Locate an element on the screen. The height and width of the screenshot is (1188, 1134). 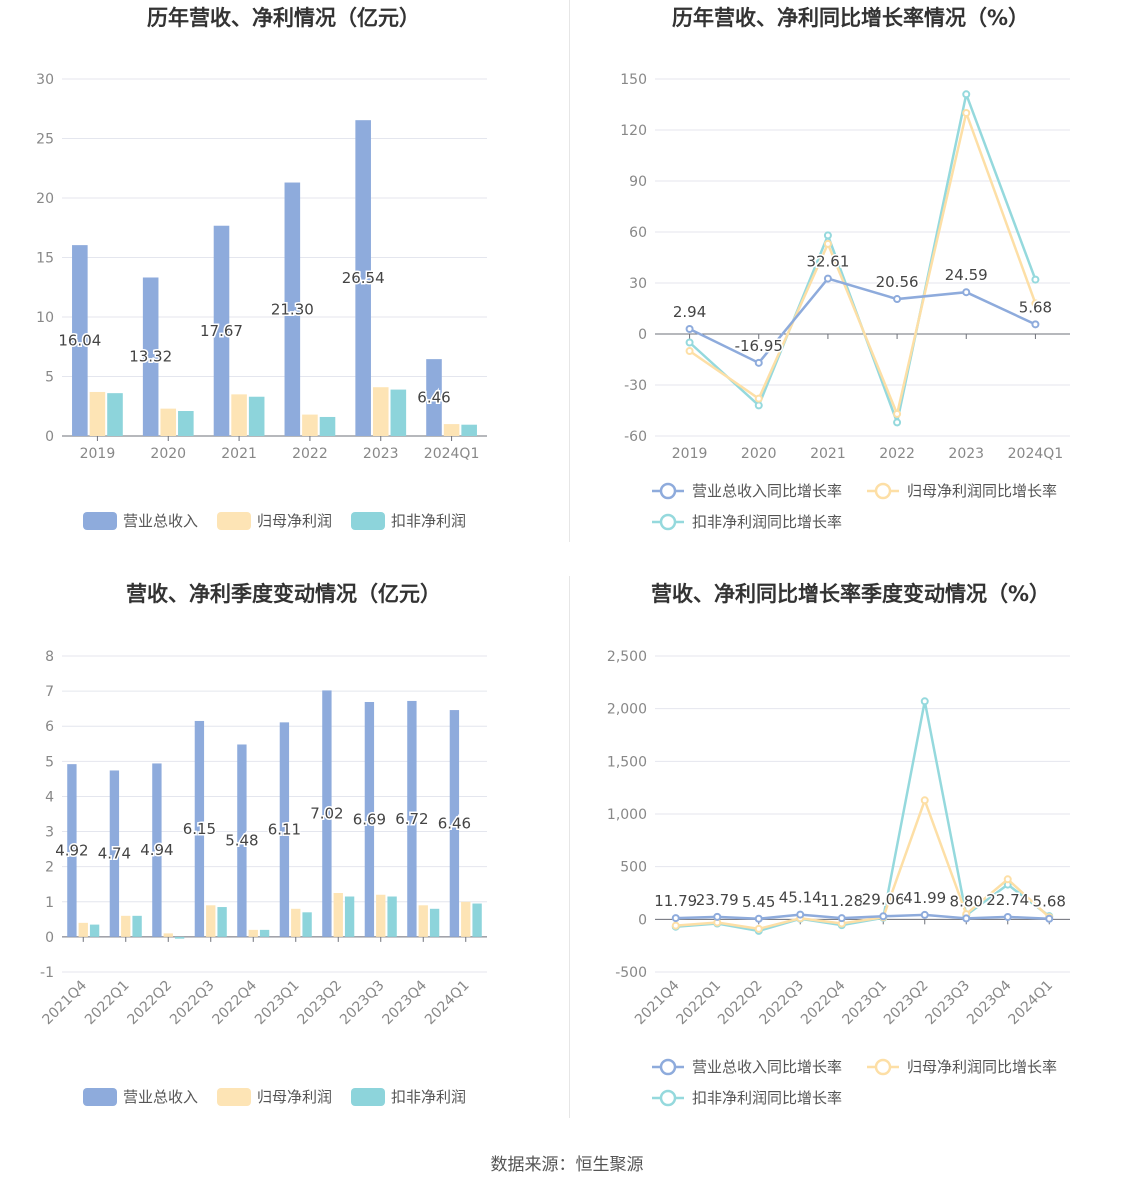
x-tick-label: 2020 is located at coordinates (759, 454).